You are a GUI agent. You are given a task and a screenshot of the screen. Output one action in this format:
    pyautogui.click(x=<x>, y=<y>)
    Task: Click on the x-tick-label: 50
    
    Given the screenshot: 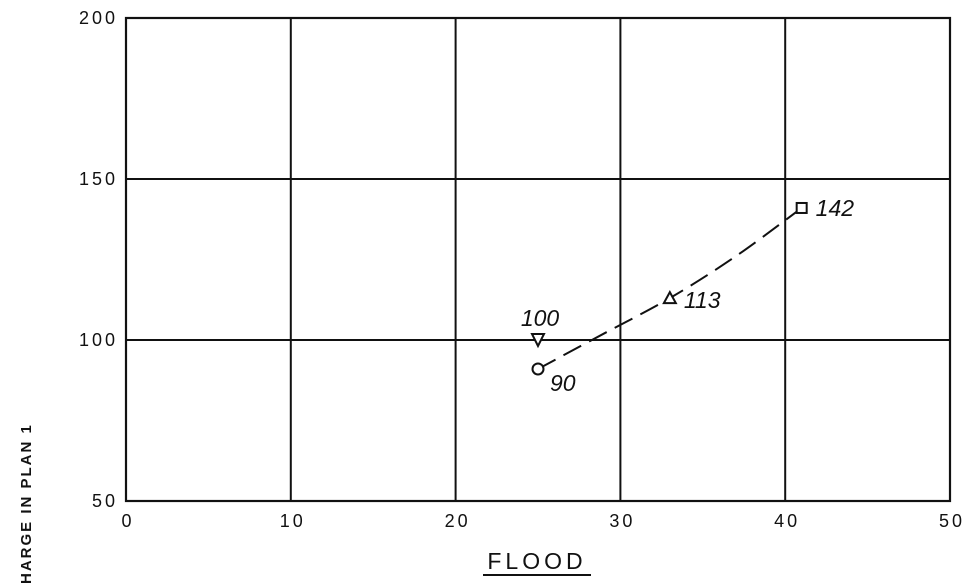 What is the action you would take?
    pyautogui.click(x=952, y=521)
    